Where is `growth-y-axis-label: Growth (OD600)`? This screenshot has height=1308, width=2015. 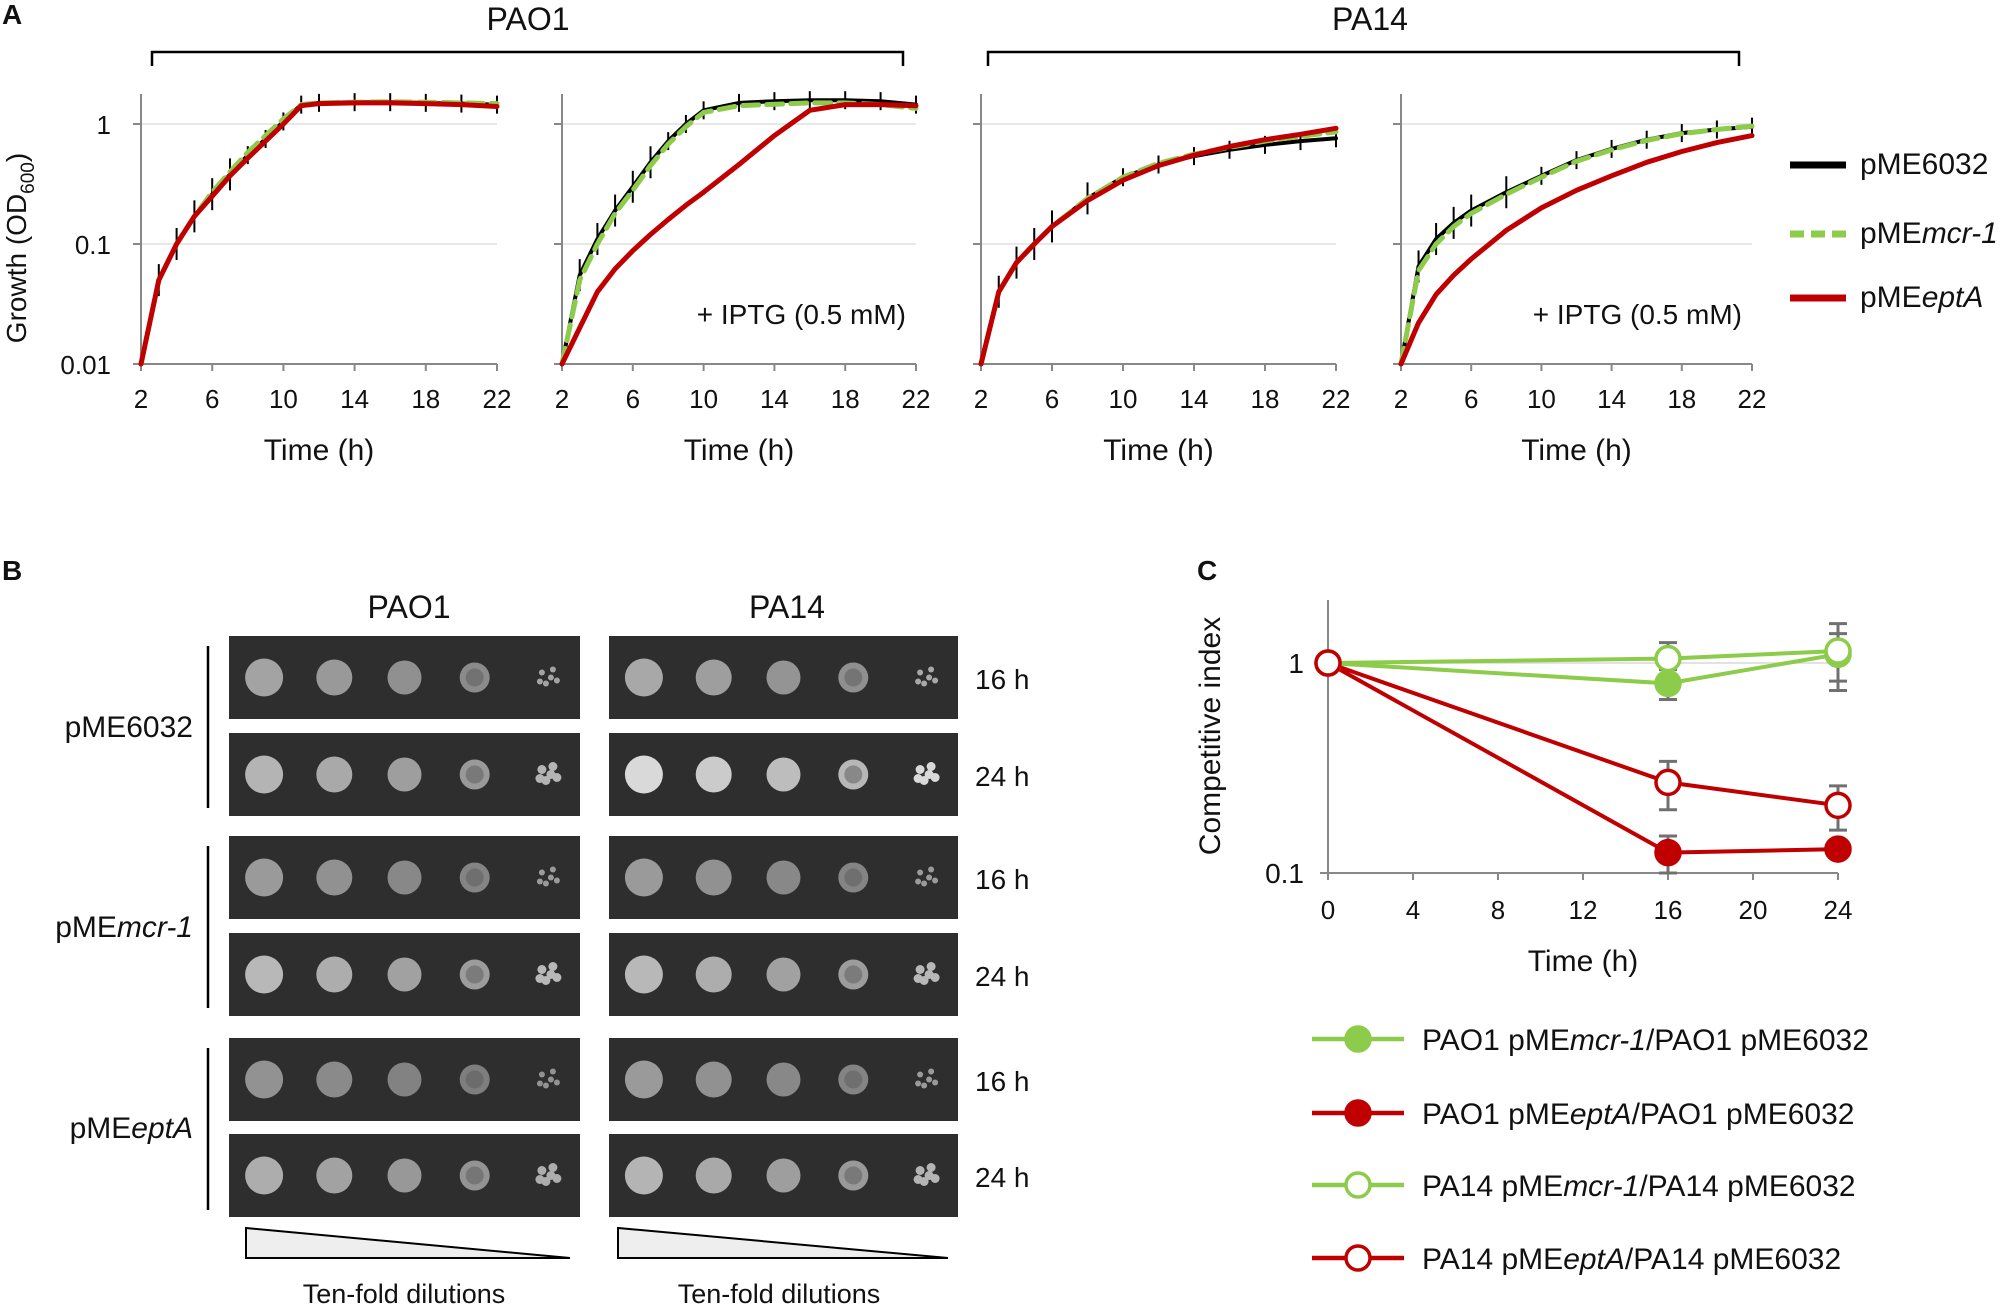
growth-y-axis-label: Growth (OD600) is located at coordinates (20, 248).